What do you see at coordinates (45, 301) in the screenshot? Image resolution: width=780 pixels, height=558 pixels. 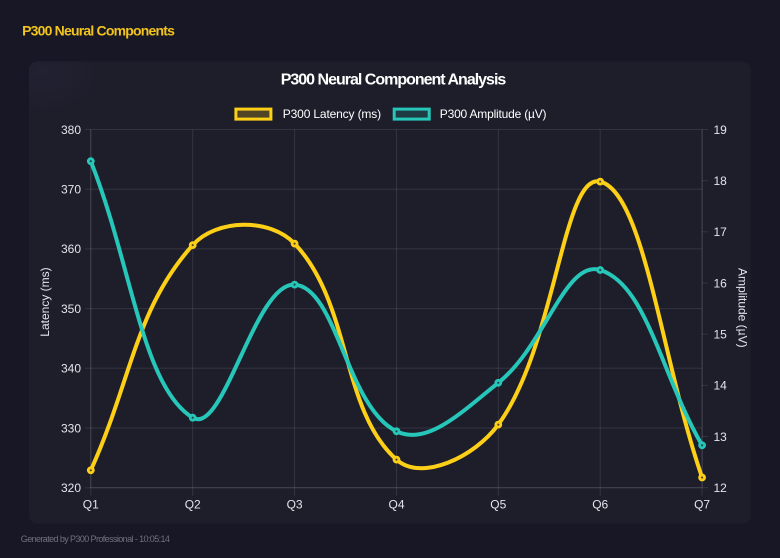 I see `svg-text: Latency (ms)` at bounding box center [45, 301].